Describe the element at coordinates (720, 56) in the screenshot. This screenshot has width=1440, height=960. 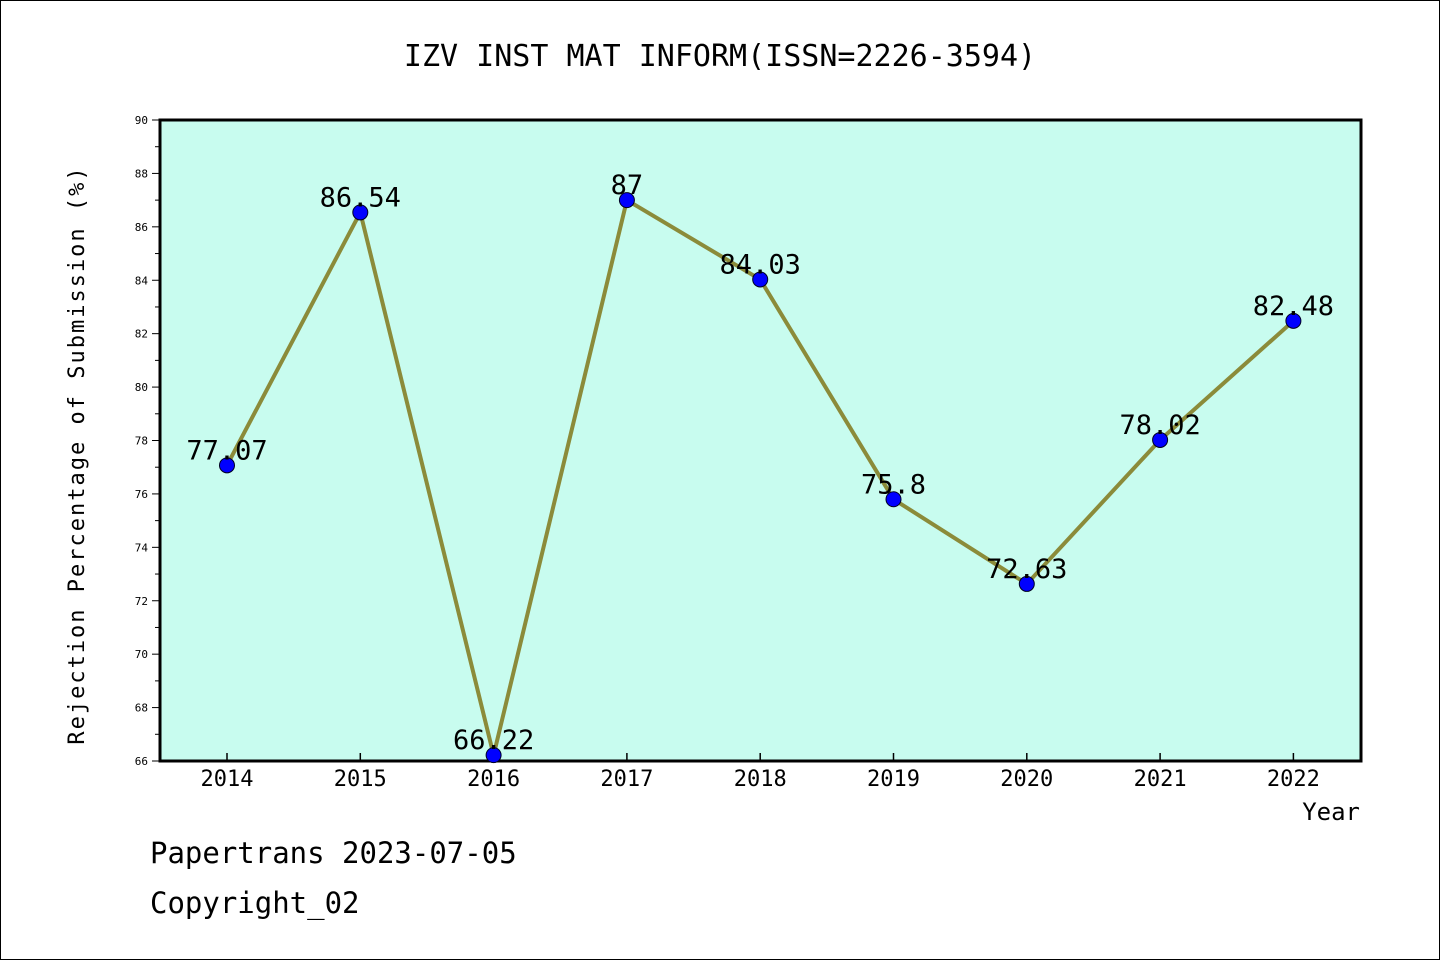
I see `chart-title: IZV INST MAT INFORM(ISSN=2226-3594)` at that location.